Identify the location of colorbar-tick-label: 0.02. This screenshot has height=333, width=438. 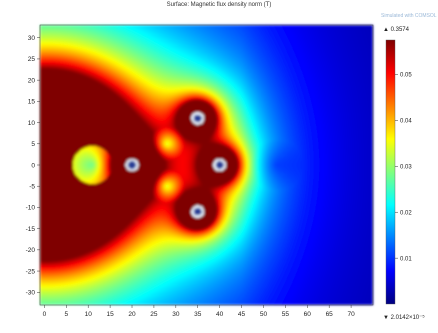
(406, 213).